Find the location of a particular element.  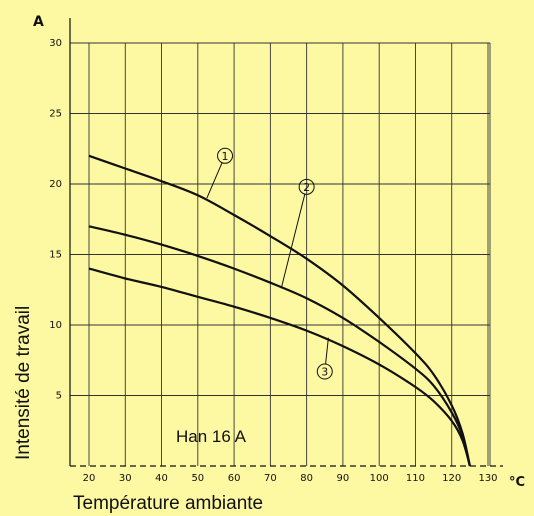

marker-label-3: 3 is located at coordinates (324, 372).